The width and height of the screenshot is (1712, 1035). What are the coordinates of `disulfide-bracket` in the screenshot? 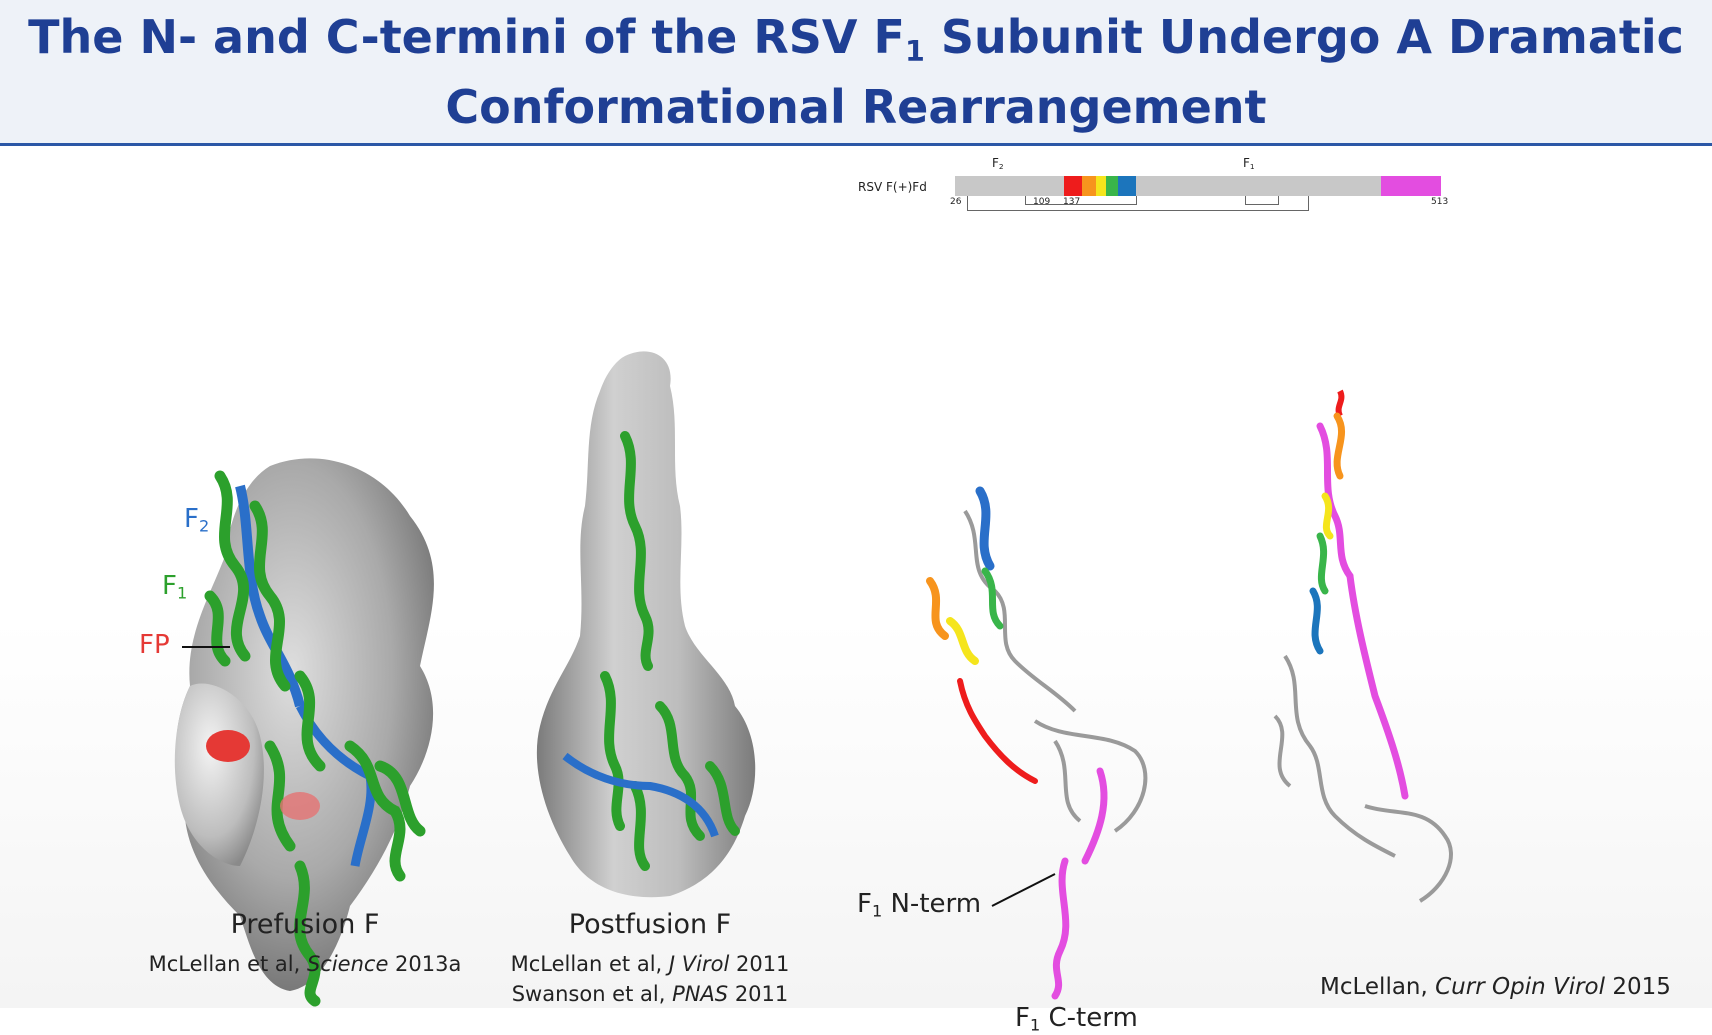 It's located at (1138, 203).